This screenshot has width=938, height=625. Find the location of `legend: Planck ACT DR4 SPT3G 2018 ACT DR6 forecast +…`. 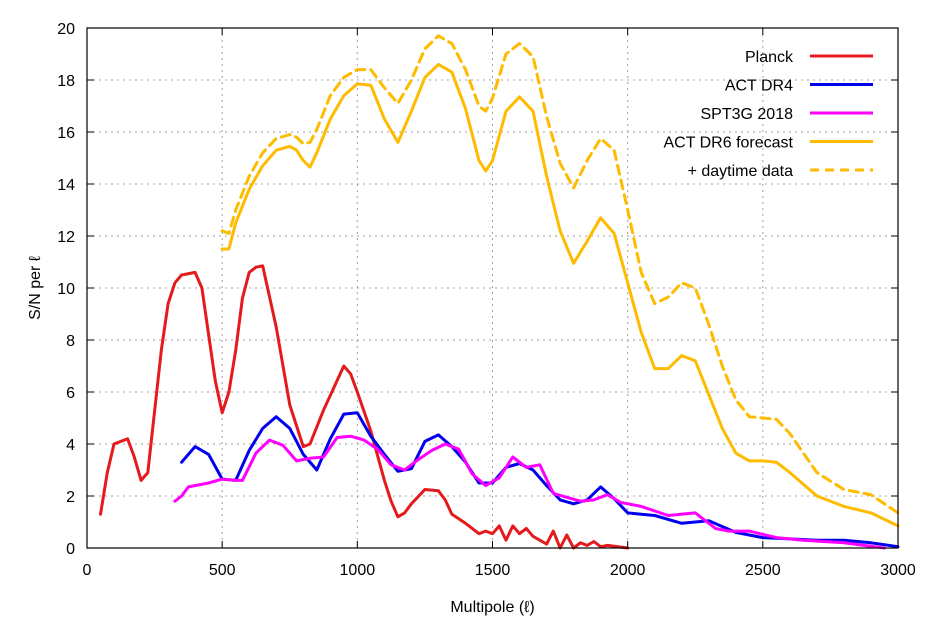

legend: Planck ACT DR4 SPT3G 2018 ACT DR6 forecast +… is located at coordinates (768, 114).